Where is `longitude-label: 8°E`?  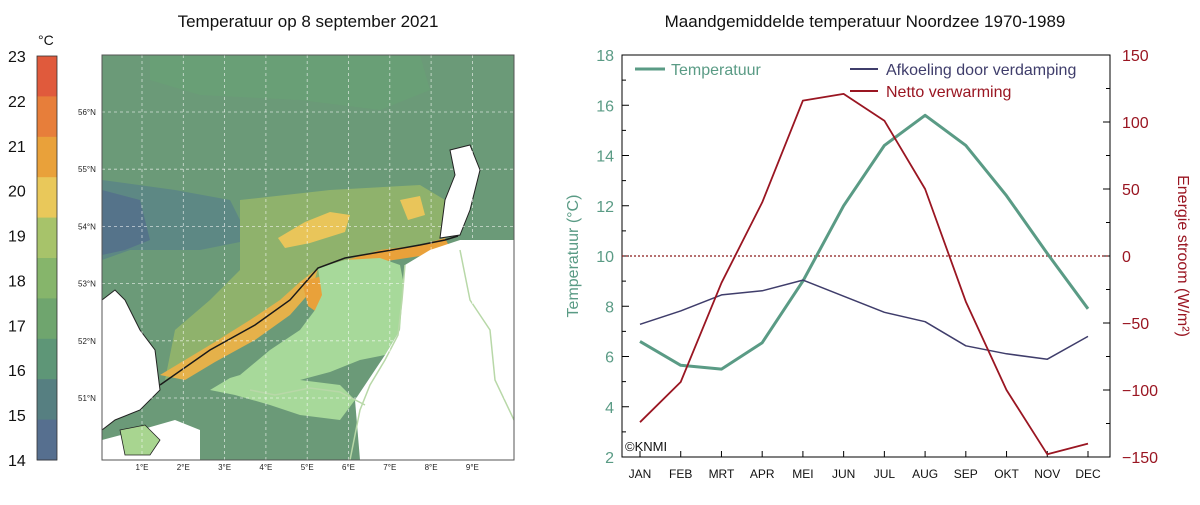
longitude-label: 8°E is located at coordinates (431, 467).